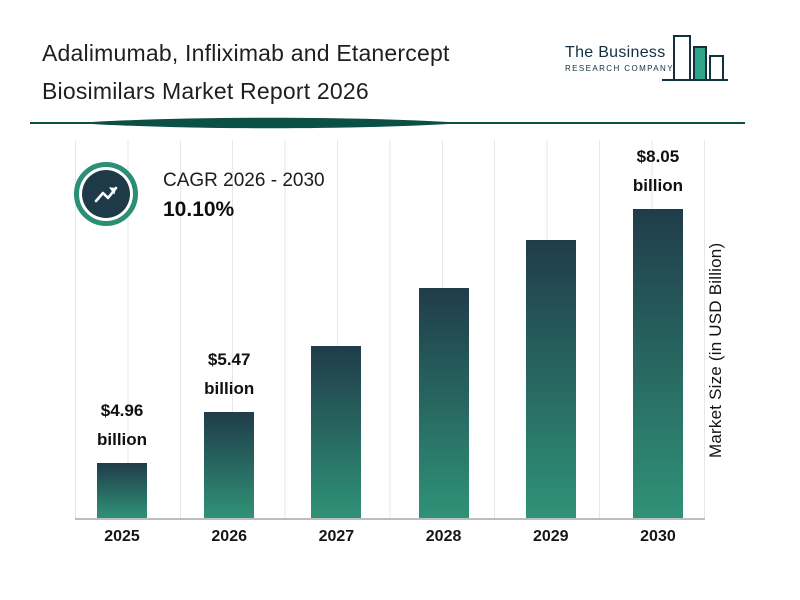 This screenshot has width=800, height=600. What do you see at coordinates (244, 180) in the screenshot?
I see `cagr-label: CAGR 2026 - 2030` at bounding box center [244, 180].